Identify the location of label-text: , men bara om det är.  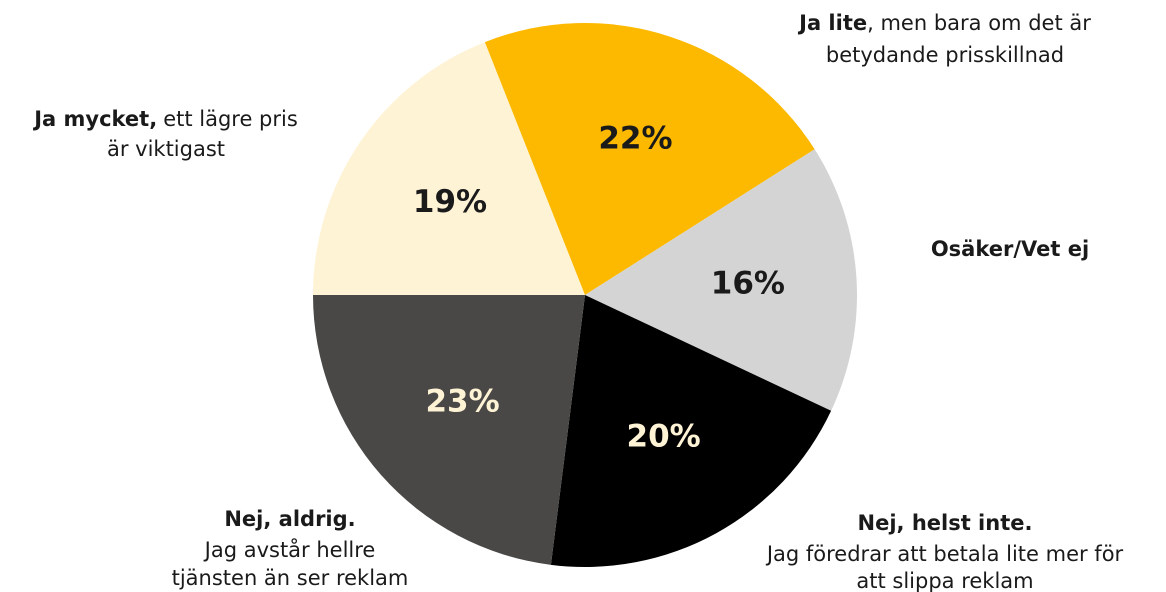
(979, 23).